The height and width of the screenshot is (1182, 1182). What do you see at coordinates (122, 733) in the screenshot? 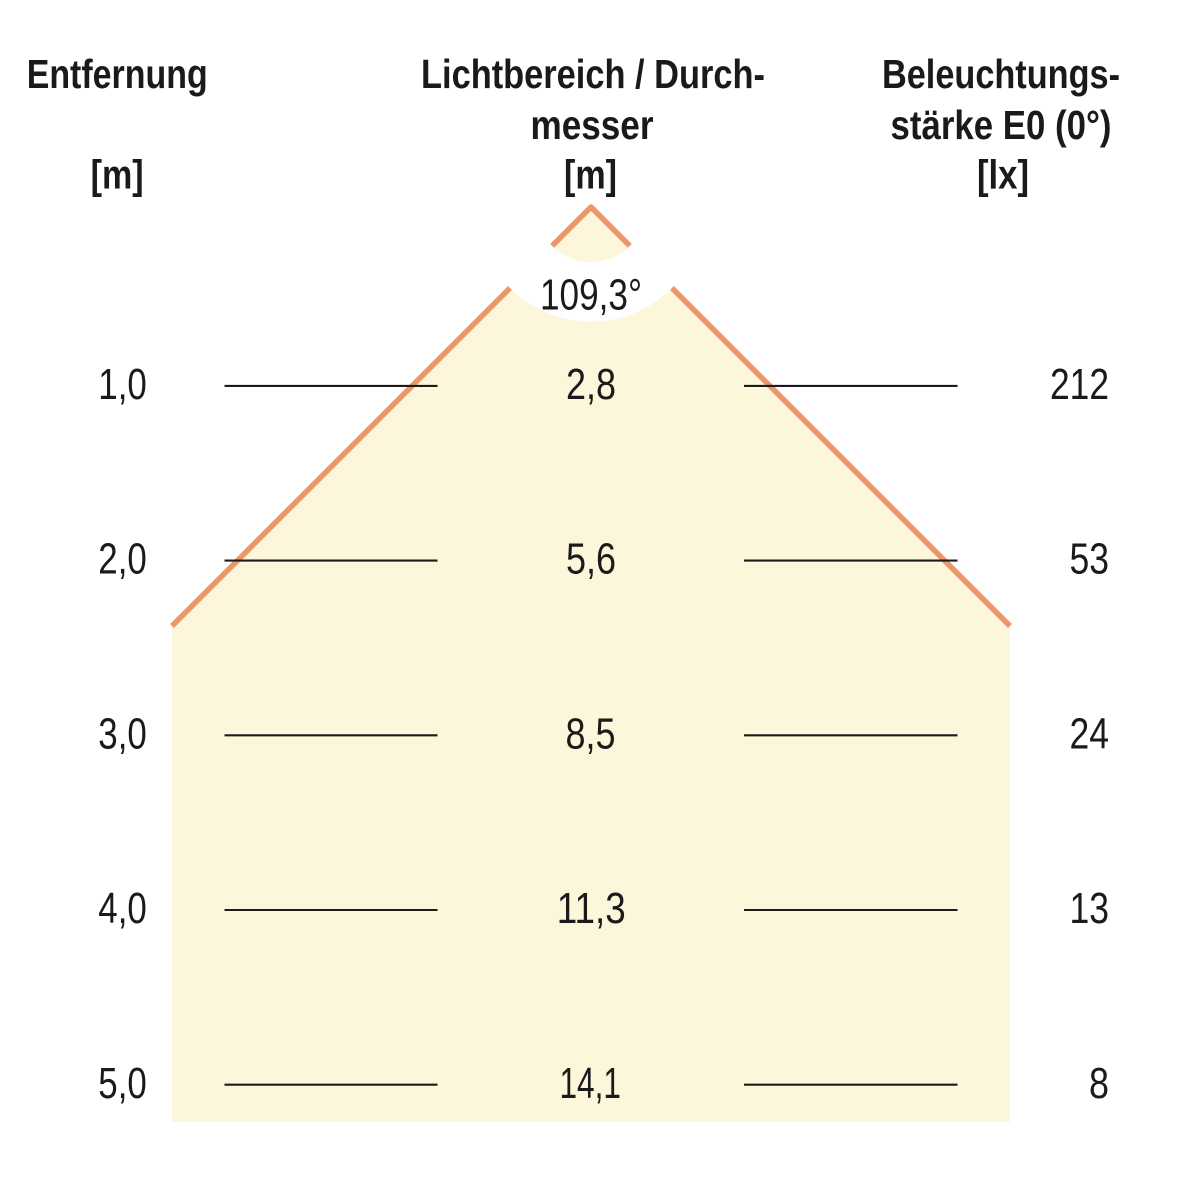
I see `svg-text: 3,0` at bounding box center [122, 733].